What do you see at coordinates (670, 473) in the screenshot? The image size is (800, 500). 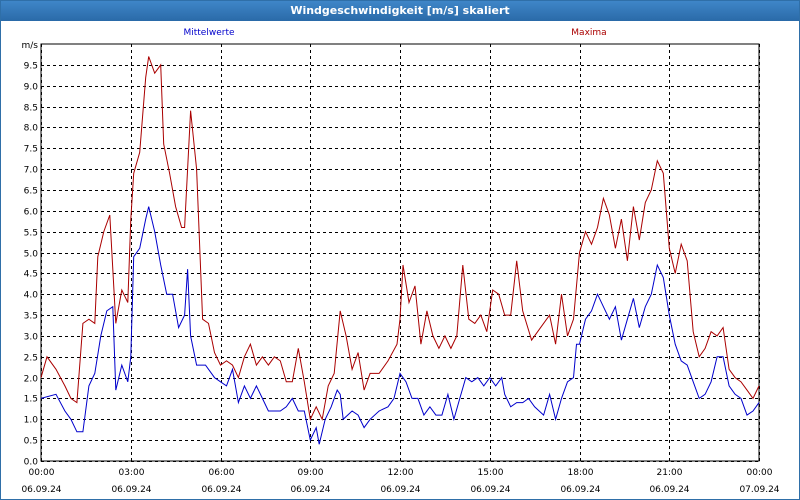 I see `x-tick-time: 21:00` at bounding box center [670, 473].